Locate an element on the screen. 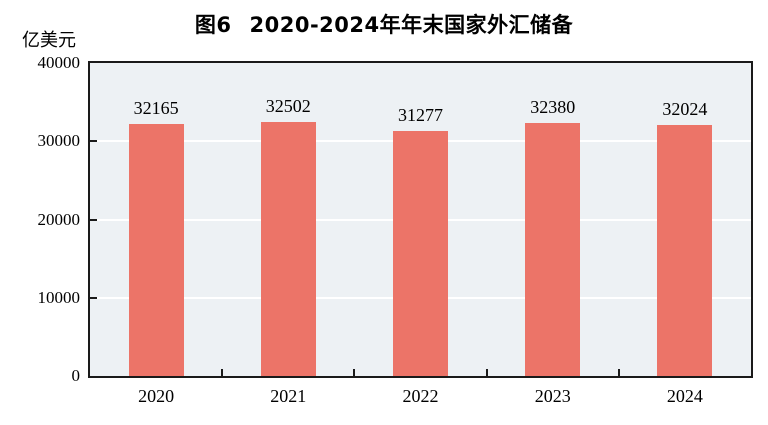 This screenshot has height=425, width=768. x-axis-category-label: 2021 is located at coordinates (288, 396).